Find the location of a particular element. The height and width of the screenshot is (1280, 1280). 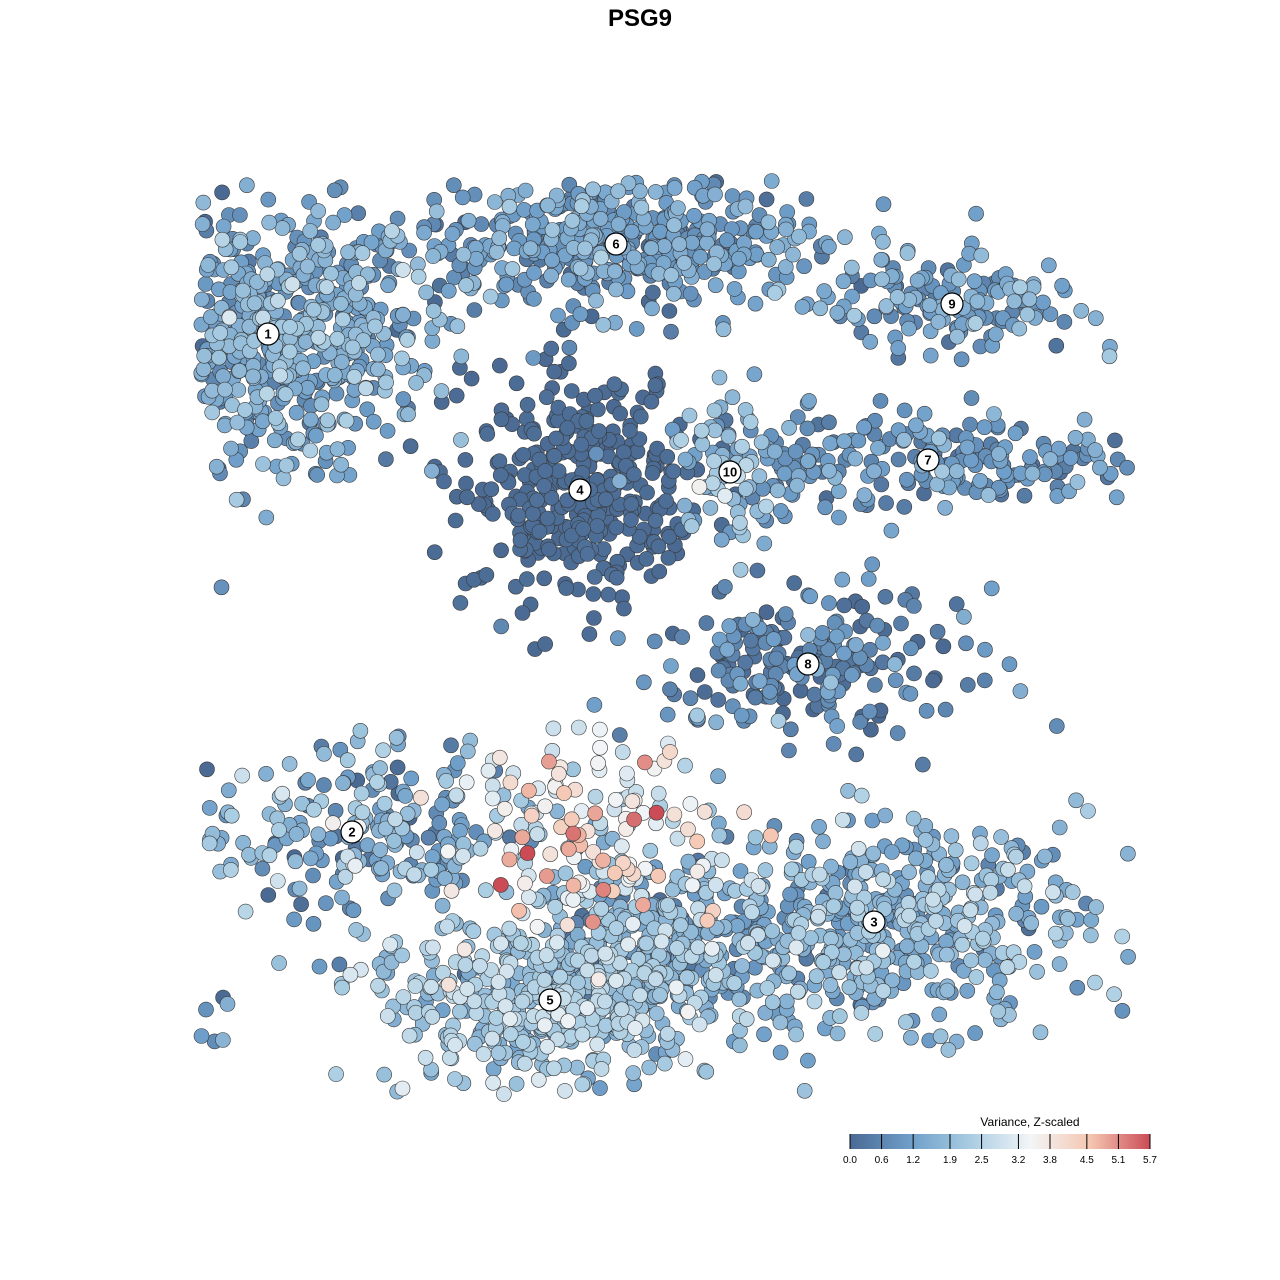

legend-ticks: 0.0 0.6 1.2 1.9 2.5 3.2 3.8 4.5 5.1 5.7 is located at coordinates (1000, 1150).